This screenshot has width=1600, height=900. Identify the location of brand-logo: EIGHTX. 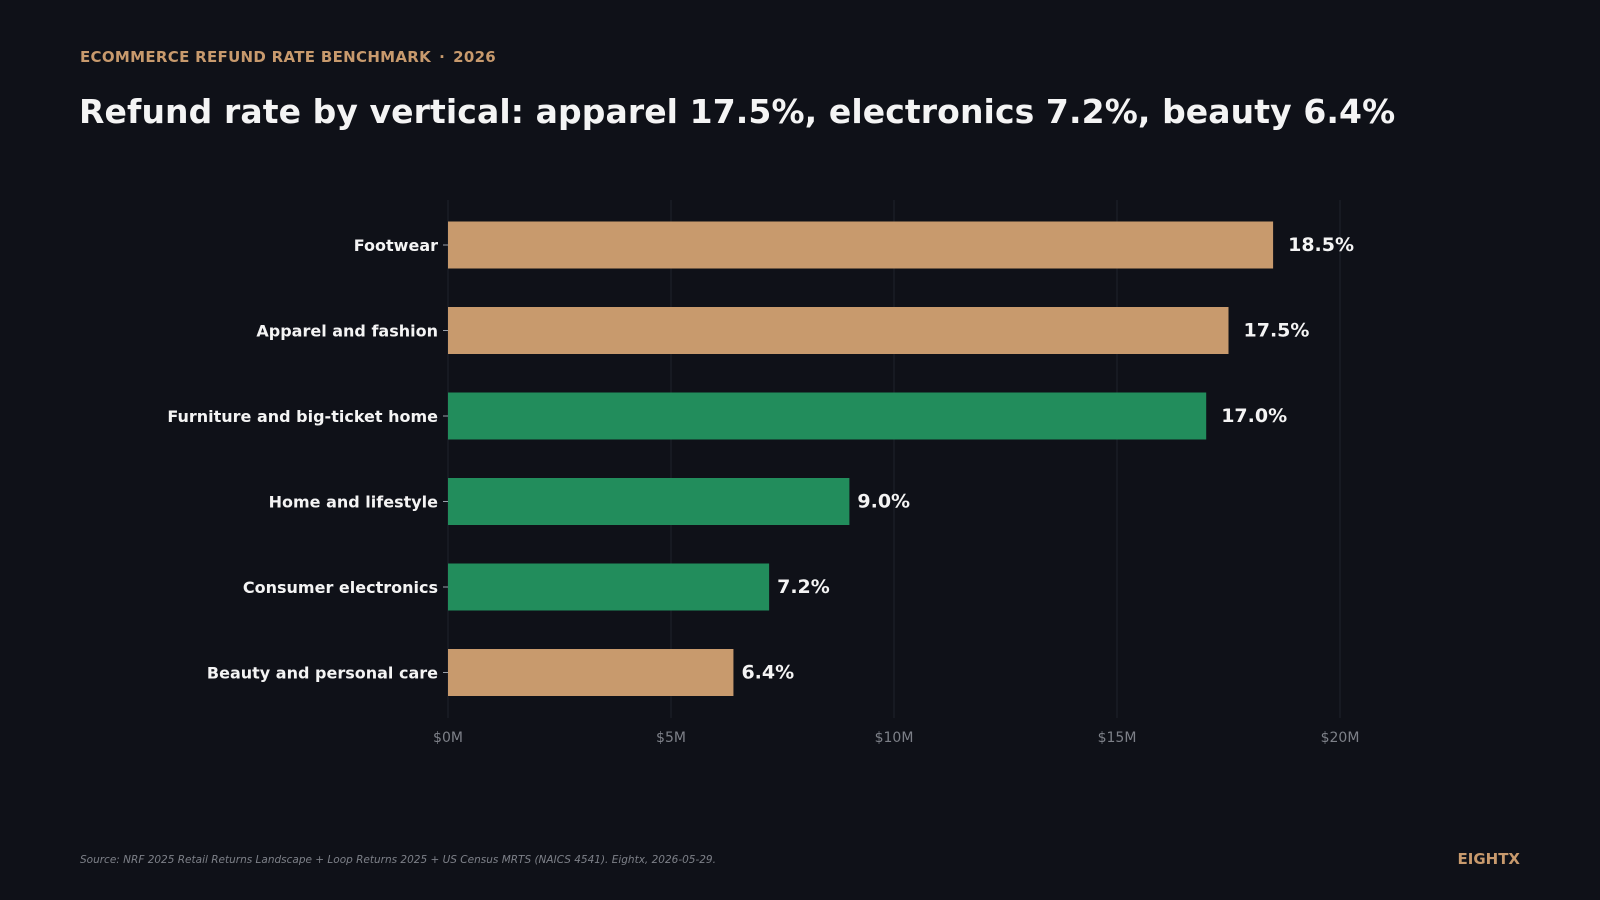
(1489, 859).